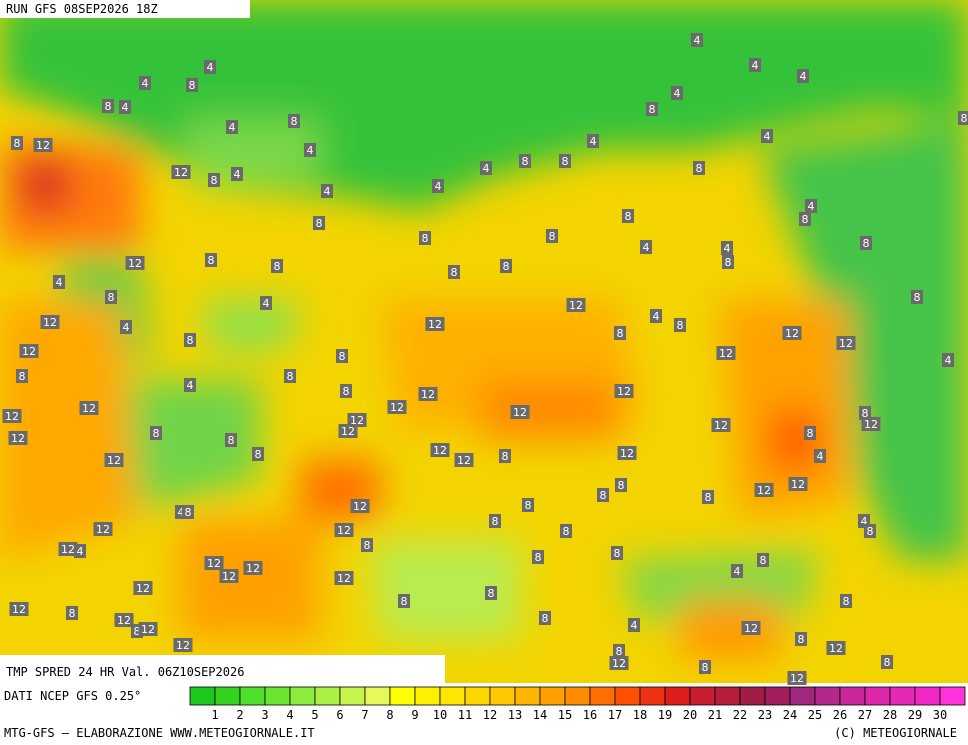  What do you see at coordinates (490, 715) in the screenshot?
I see `legend-value: 12` at bounding box center [490, 715].